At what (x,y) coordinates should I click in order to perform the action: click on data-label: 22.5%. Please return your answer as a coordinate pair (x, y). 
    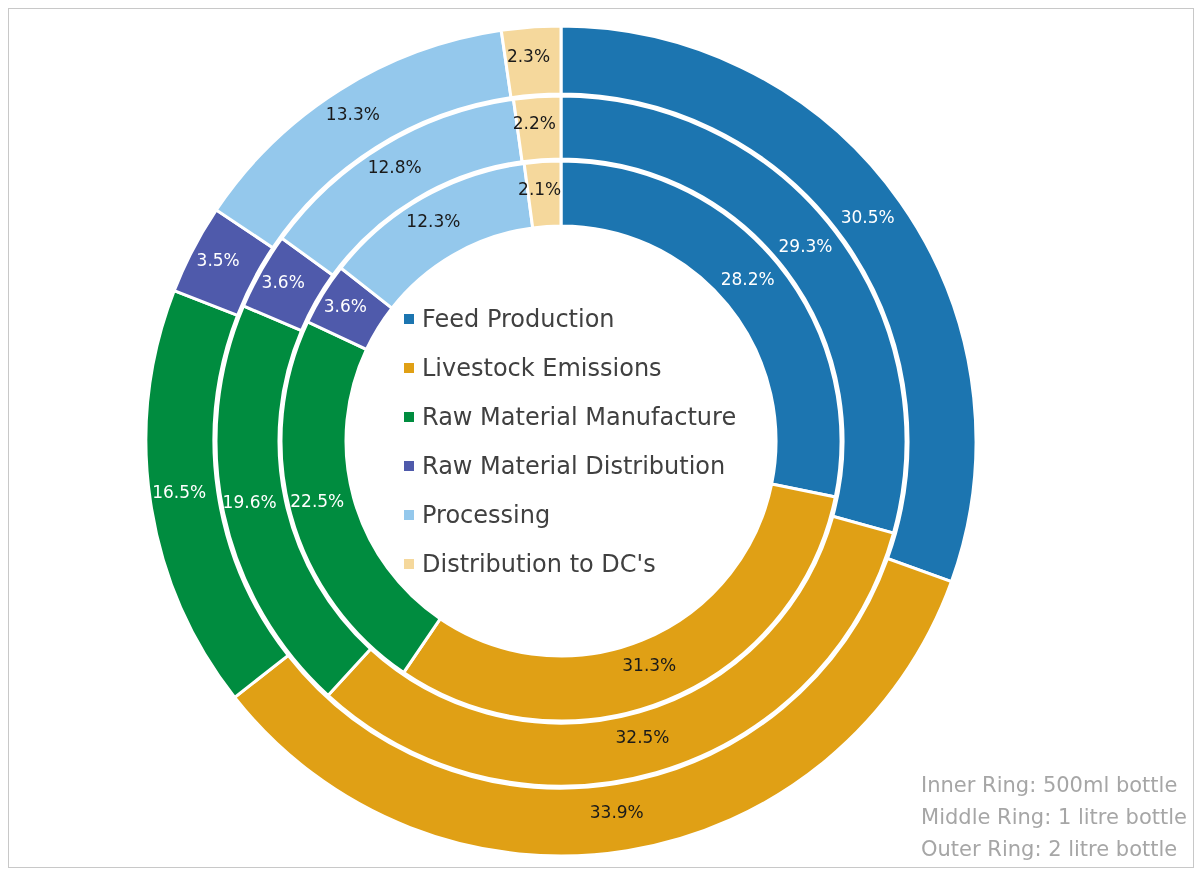
    Looking at the image, I should click on (317, 501).